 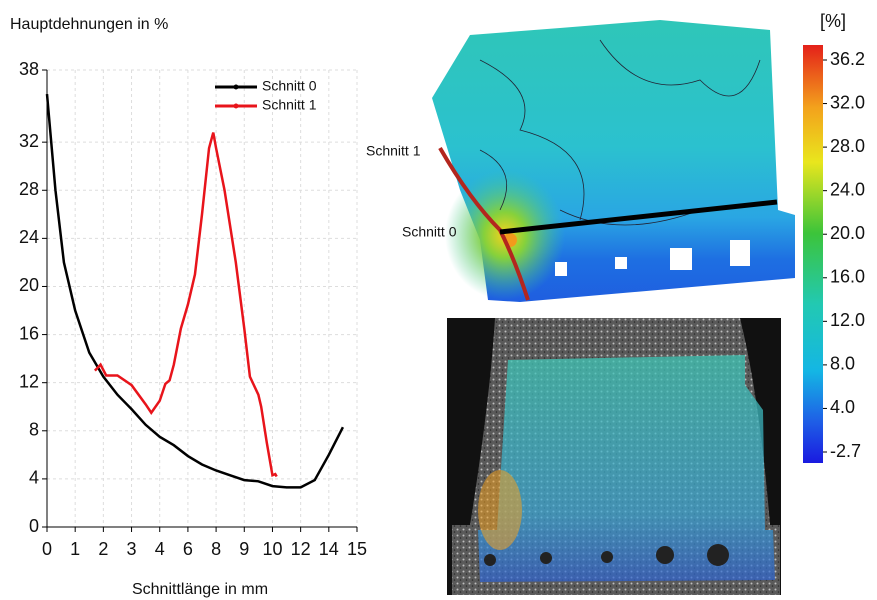 I want to click on x-tick-label: 8, so click(x=216, y=549).